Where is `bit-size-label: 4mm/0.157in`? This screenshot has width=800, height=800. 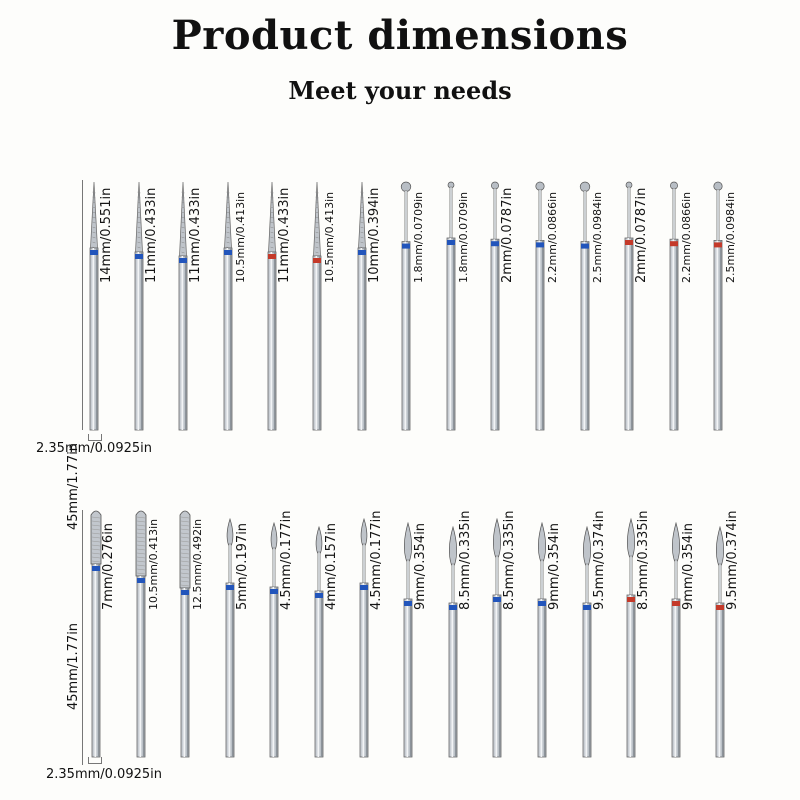 bit-size-label: 4mm/0.157in is located at coordinates (331, 566).